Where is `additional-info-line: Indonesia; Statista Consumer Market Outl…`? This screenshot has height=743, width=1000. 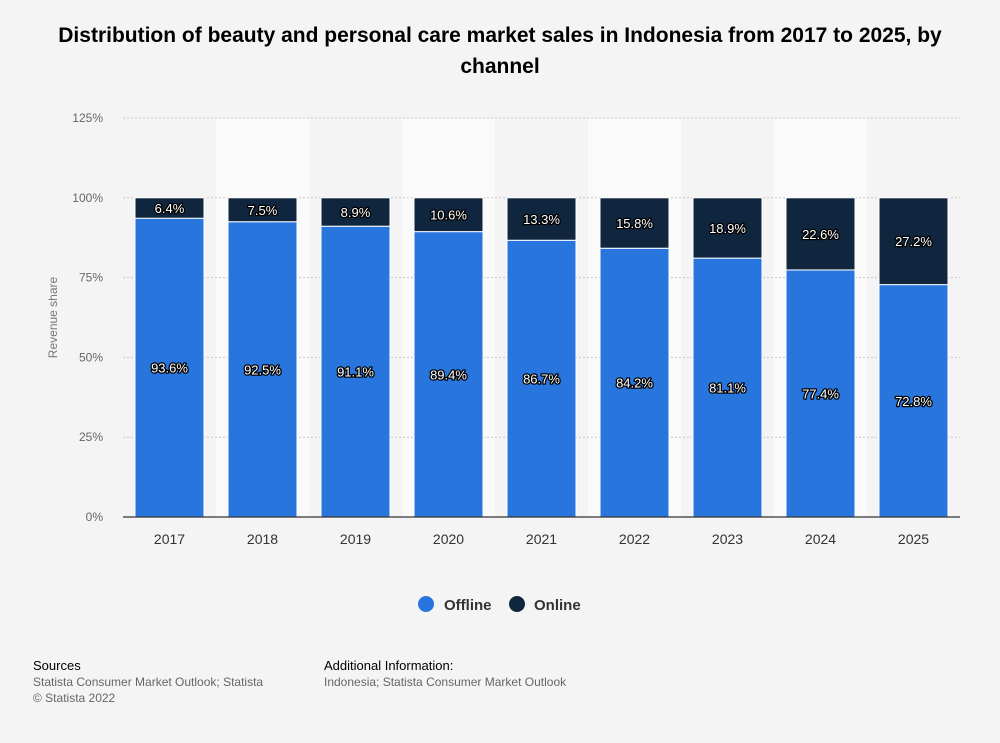
additional-info-line: Indonesia; Statista Consumer Market Outl… is located at coordinates (445, 682).